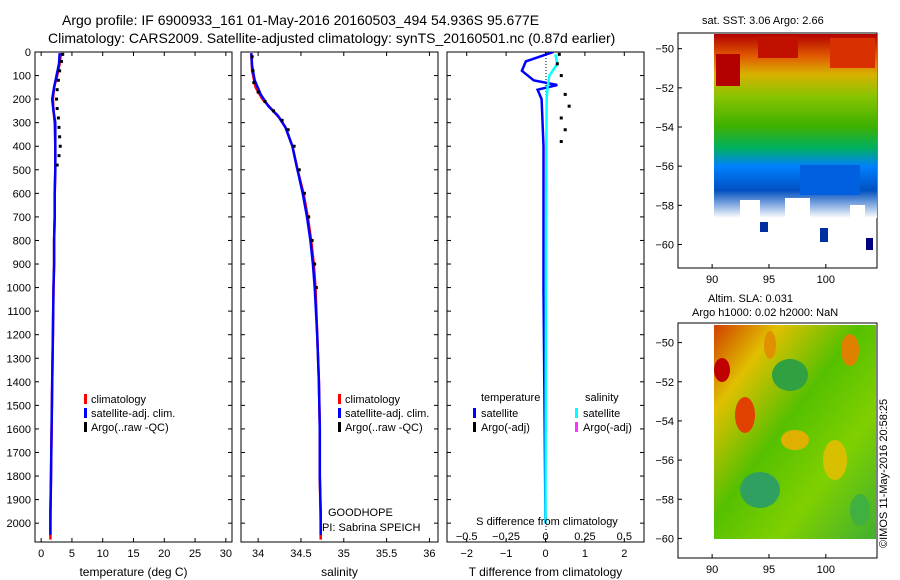  Describe the element at coordinates (624, 554) in the screenshot. I see `x-tick-label: 2` at that location.